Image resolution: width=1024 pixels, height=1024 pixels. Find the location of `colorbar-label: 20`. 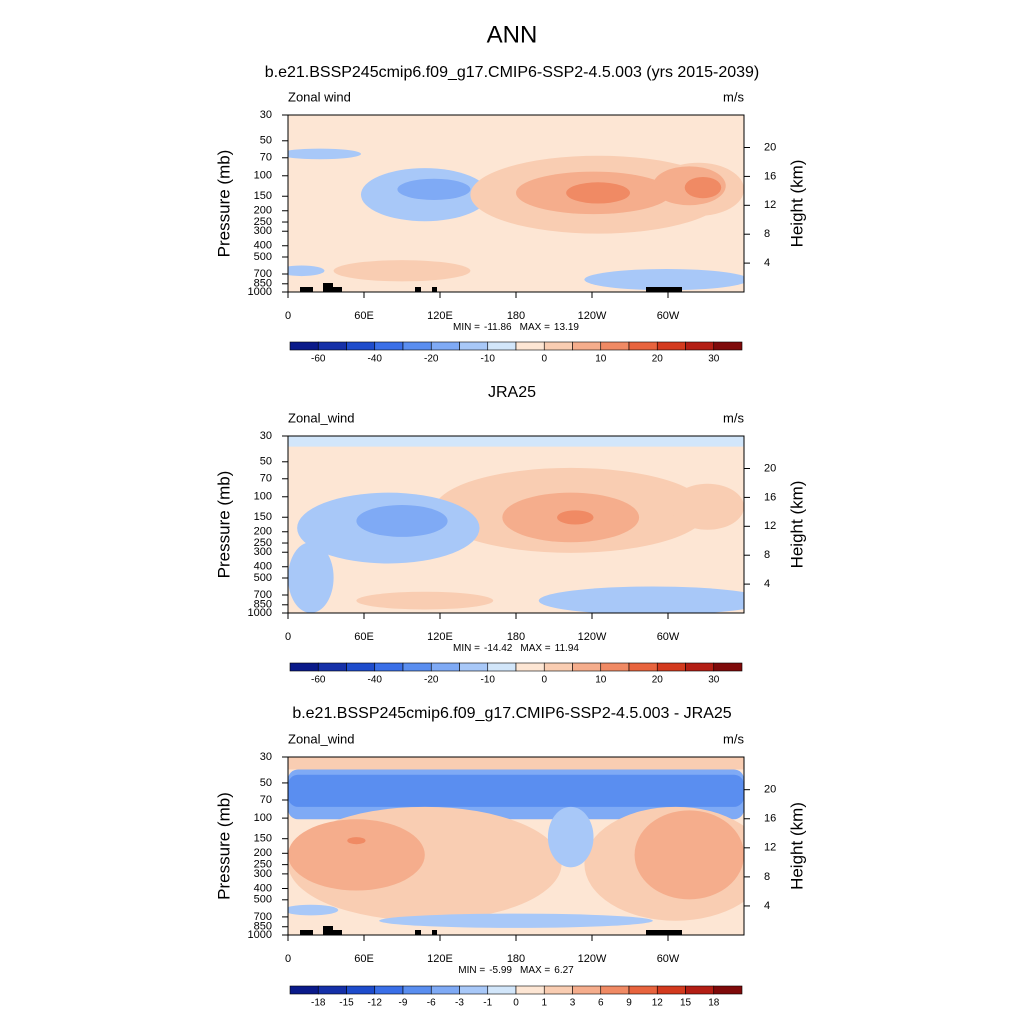

colorbar-label: 20 is located at coordinates (658, 680).